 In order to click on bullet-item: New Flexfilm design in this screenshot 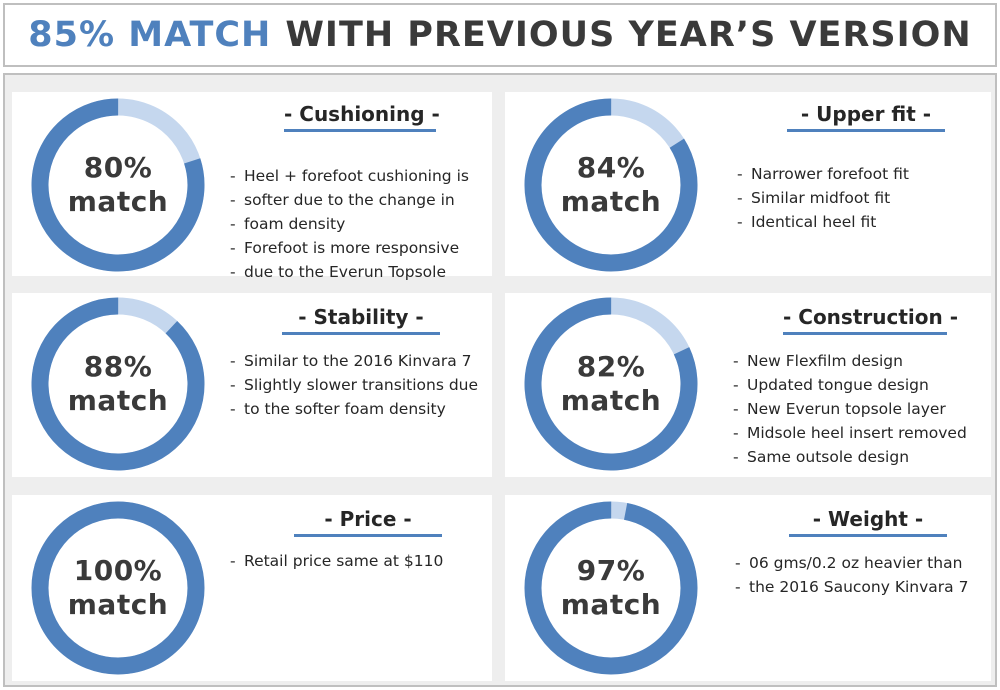, I will do `click(850, 361)`.